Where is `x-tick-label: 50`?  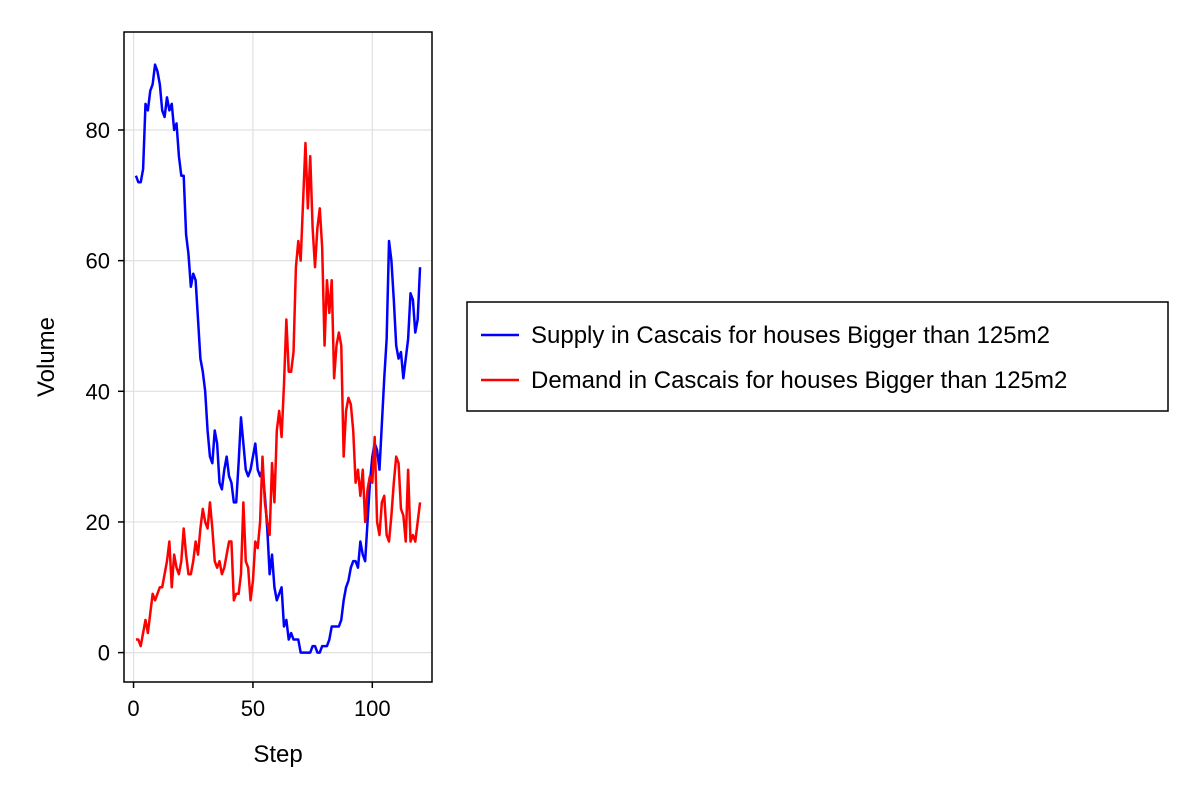
x-tick-label: 50 is located at coordinates (253, 708).